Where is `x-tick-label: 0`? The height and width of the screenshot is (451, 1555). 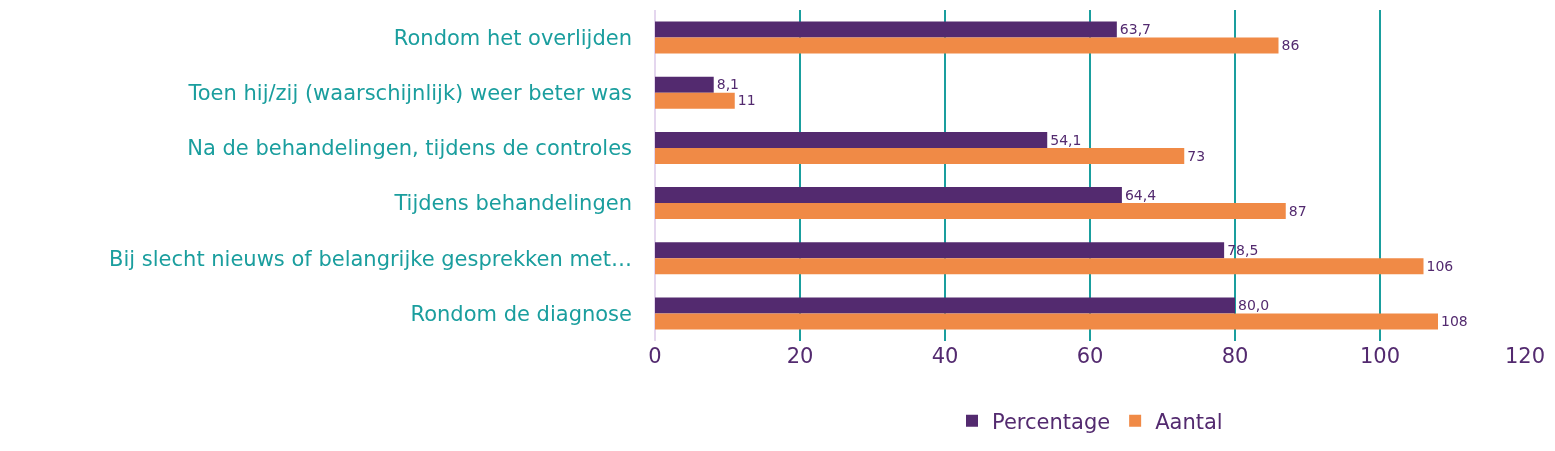
x-tick-label: 0 is located at coordinates (655, 356).